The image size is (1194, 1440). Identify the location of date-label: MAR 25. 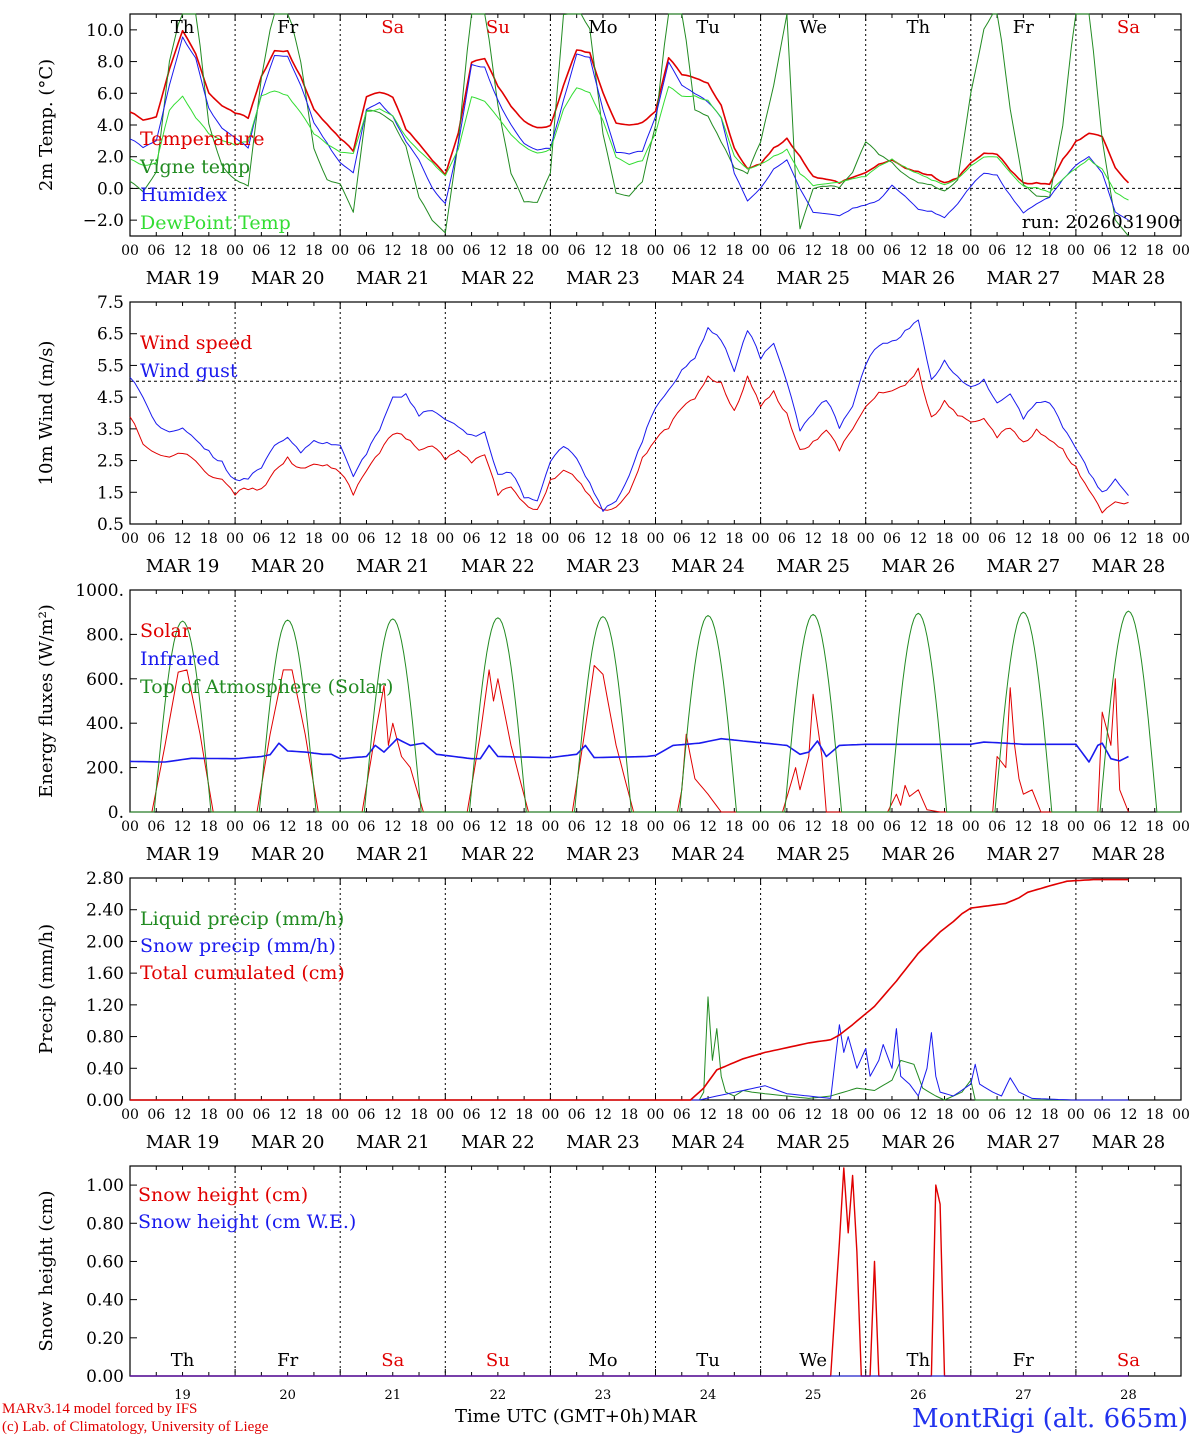
(813, 566).